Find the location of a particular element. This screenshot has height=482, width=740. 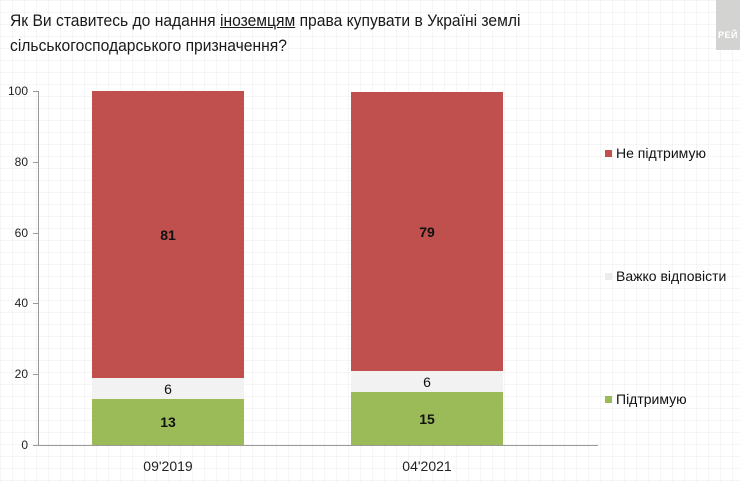

legend-item-hard-to-say: Важко відповісти is located at coordinates (665, 276).